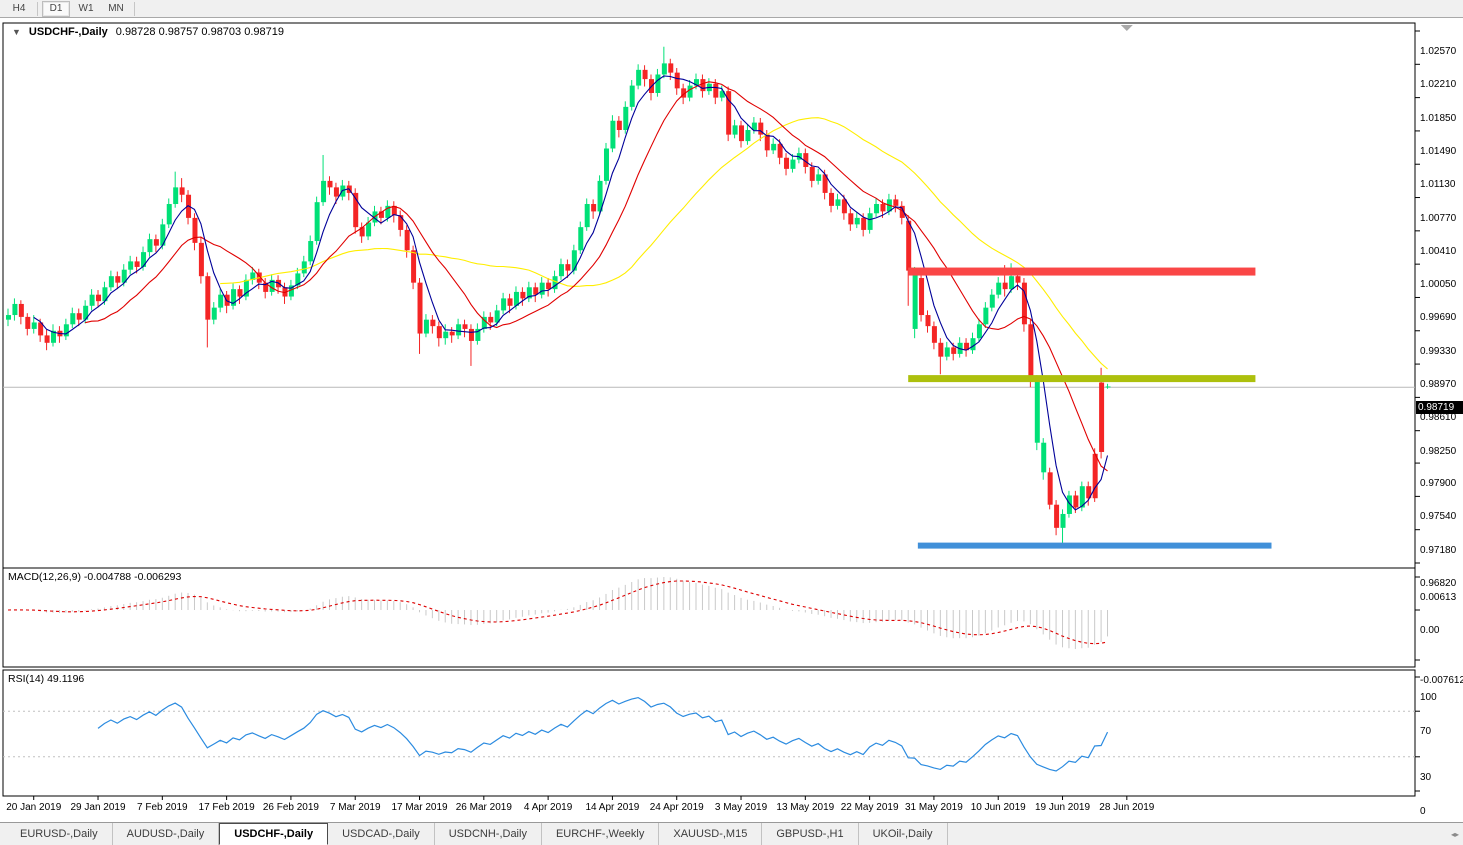 This screenshot has width=1463, height=845. I want to click on chart-tab-usdchf-daily: USDCHF-,Daily, so click(274, 834).